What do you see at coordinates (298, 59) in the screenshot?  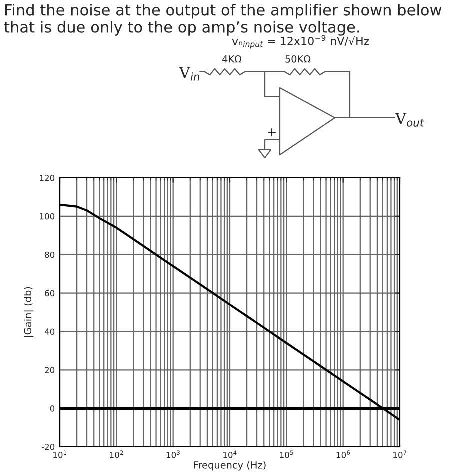 I see `text: 50KΩ` at bounding box center [298, 59].